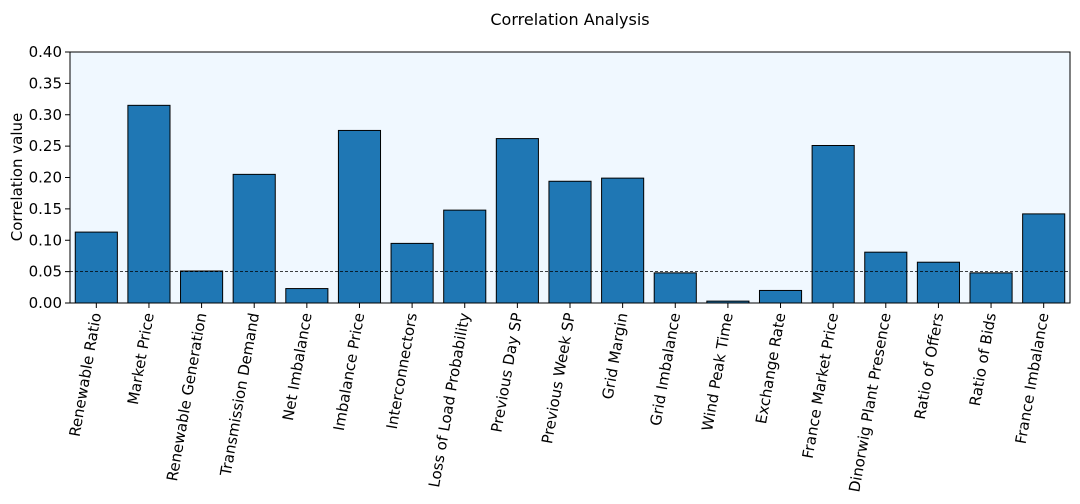  Describe the element at coordinates (770, 368) in the screenshot. I see `x-tick-label: Exchange Rate` at that location.